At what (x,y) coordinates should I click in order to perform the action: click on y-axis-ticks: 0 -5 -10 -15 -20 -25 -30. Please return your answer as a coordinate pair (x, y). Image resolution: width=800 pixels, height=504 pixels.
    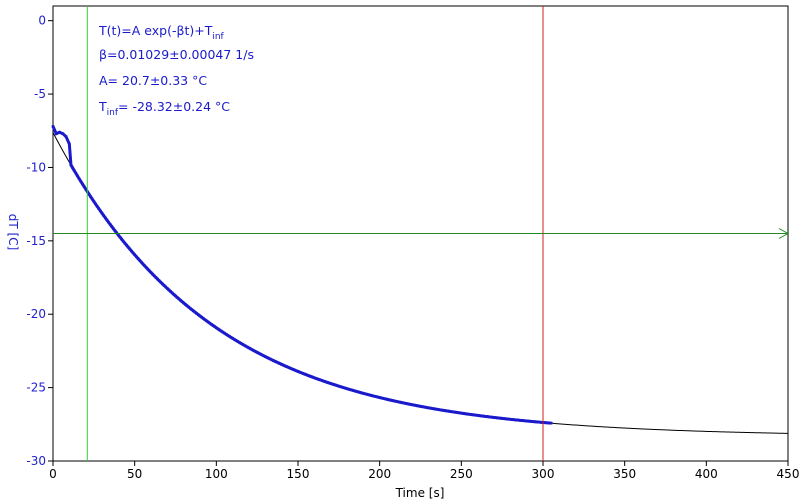
    Looking at the image, I should click on (39, 241).